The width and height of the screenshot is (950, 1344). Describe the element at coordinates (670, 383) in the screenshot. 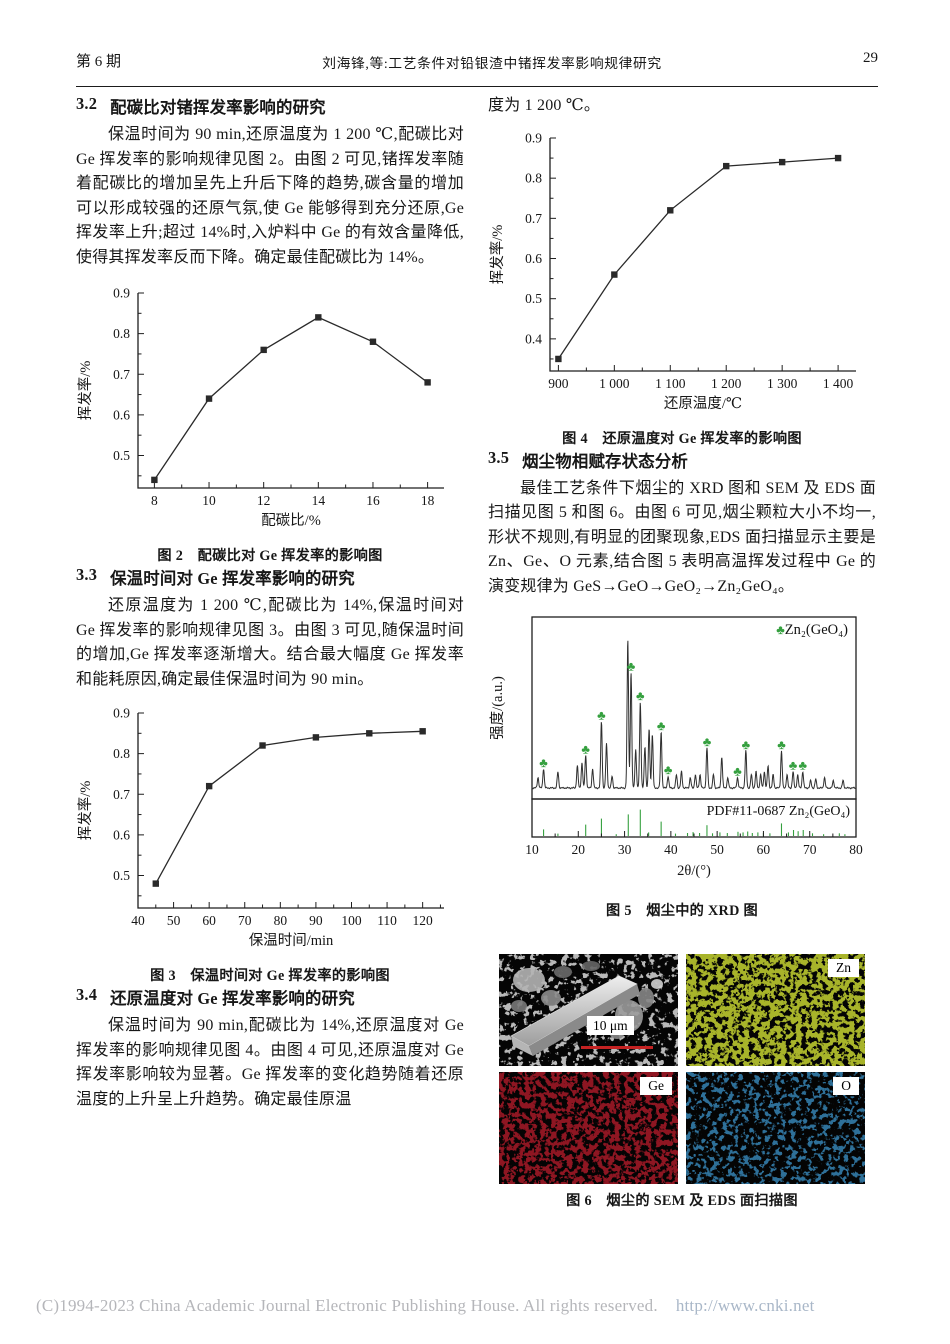

I see `svg-text: 1 100` at that location.